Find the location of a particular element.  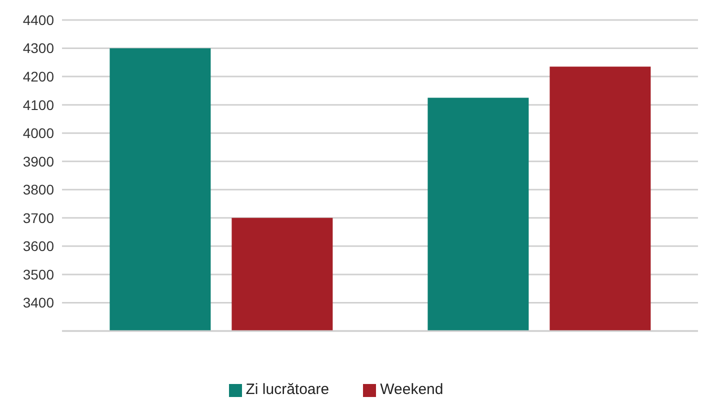

y-tick-label: 3600 is located at coordinates (38, 246).